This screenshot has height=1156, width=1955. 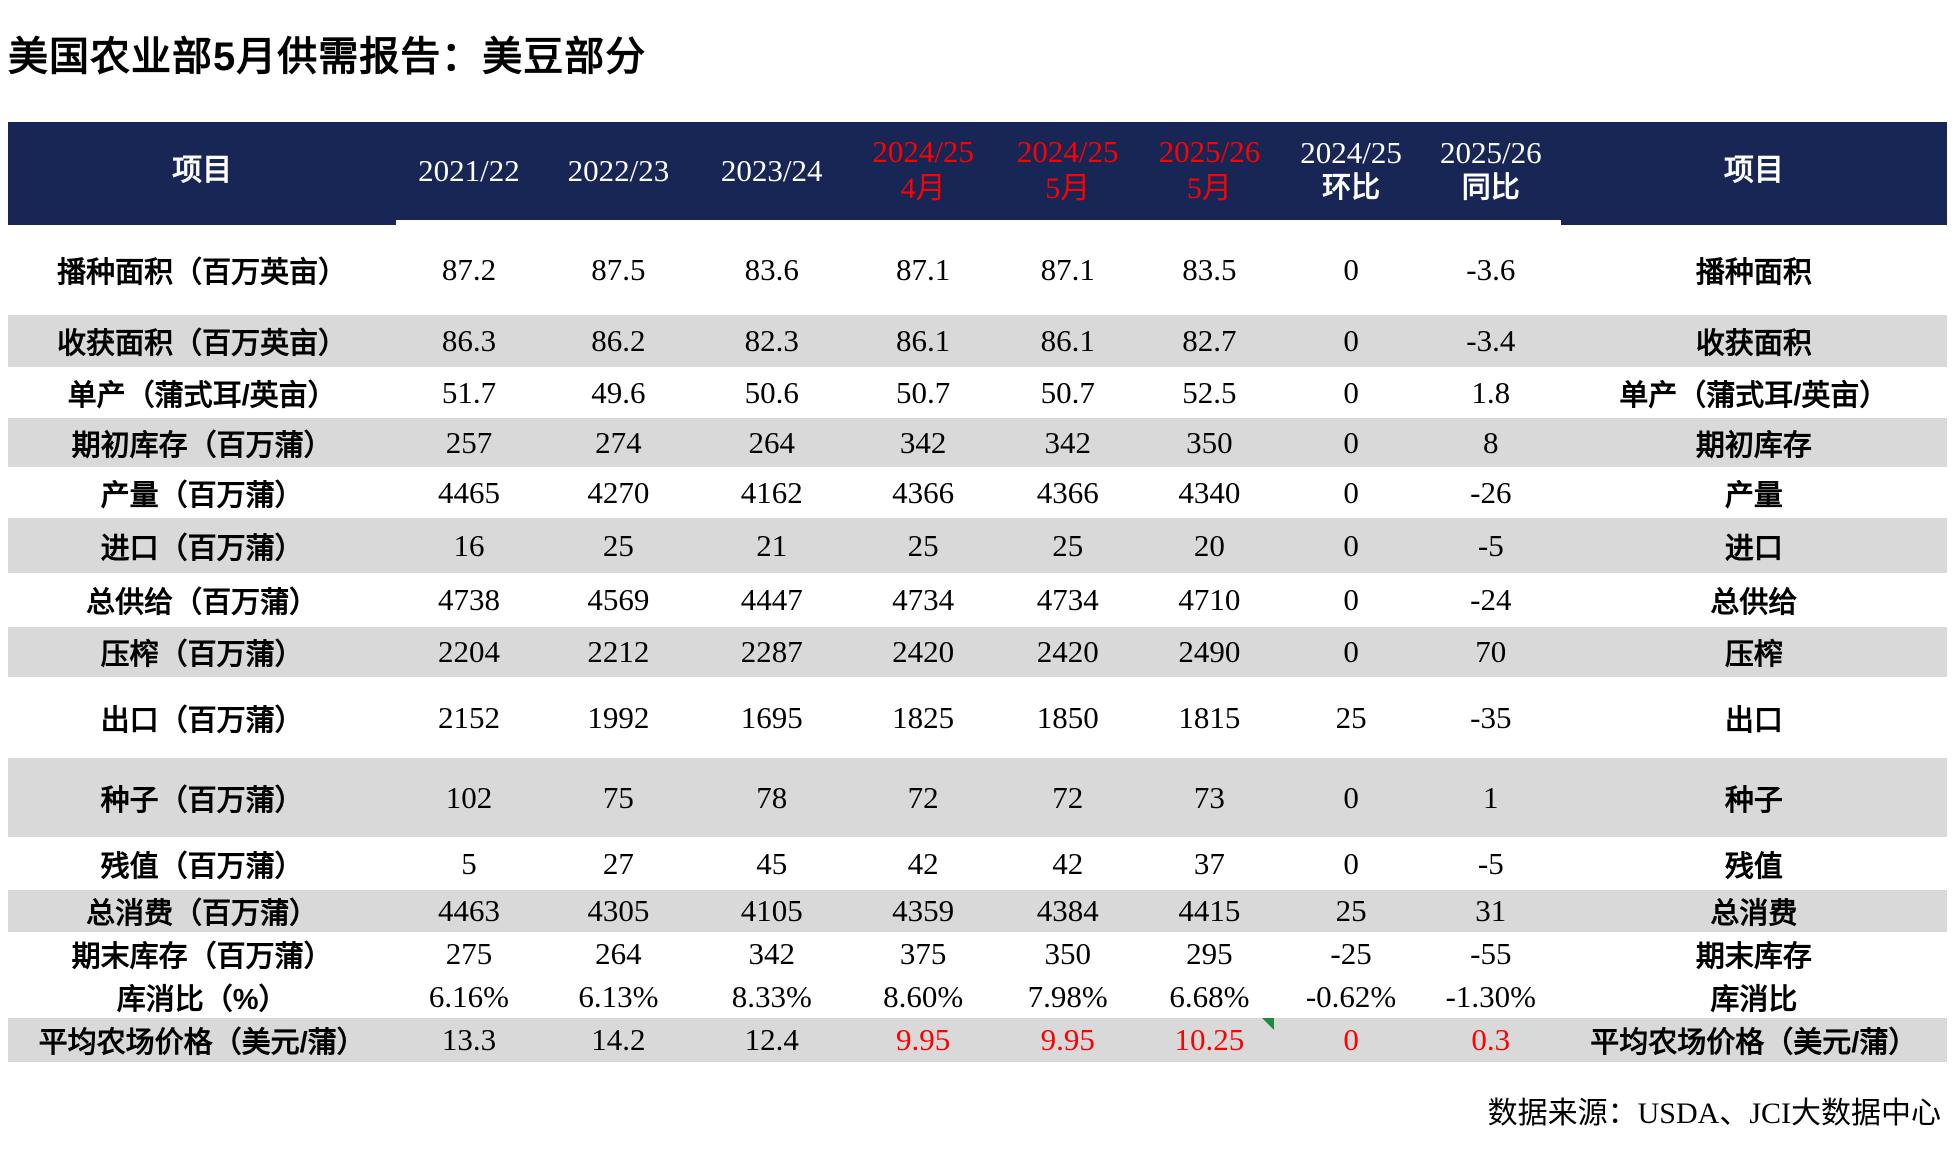 What do you see at coordinates (1067, 1040) in the screenshot?
I see `value-cell-y2024-25-may: 9.95` at bounding box center [1067, 1040].